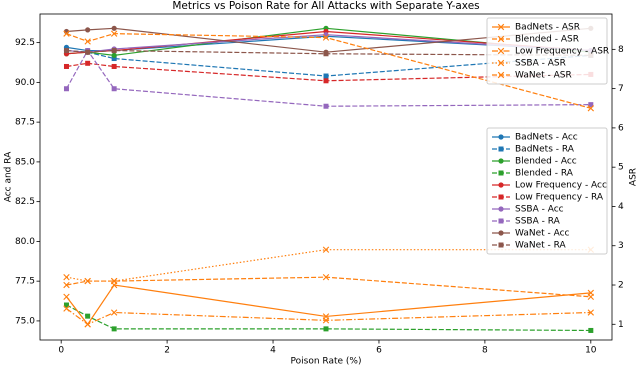  What do you see at coordinates (167, 351) in the screenshot?
I see `x-tick-label: 2` at bounding box center [167, 351].